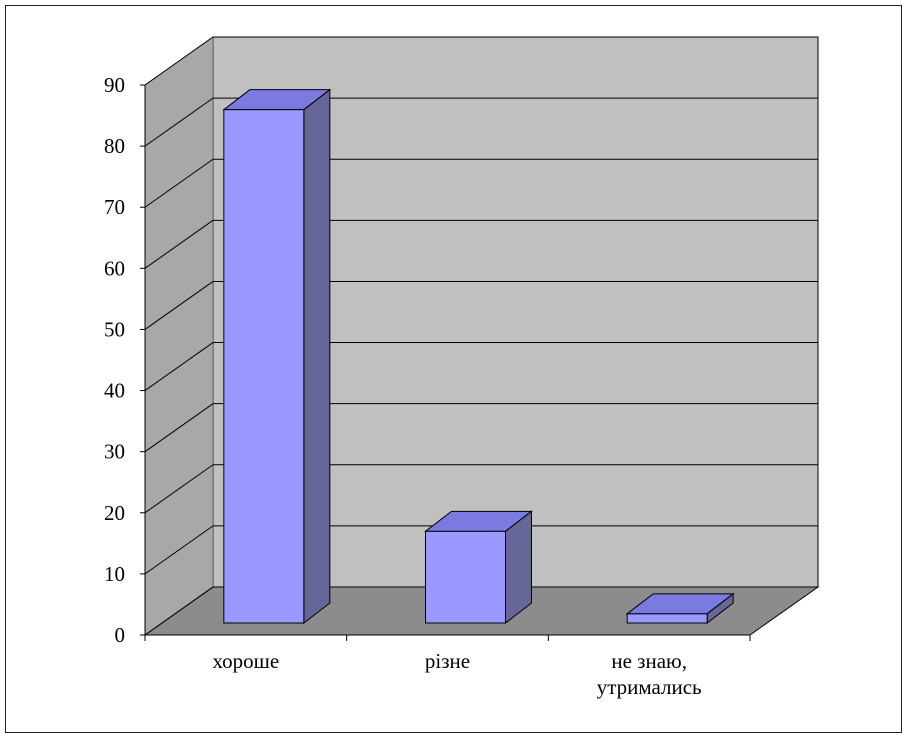 This screenshot has width=907, height=738. Describe the element at coordinates (114, 360) in the screenshot. I see `y-axis-tick-labels: 0 10 20 30 40 50 60 70 80 90` at that location.